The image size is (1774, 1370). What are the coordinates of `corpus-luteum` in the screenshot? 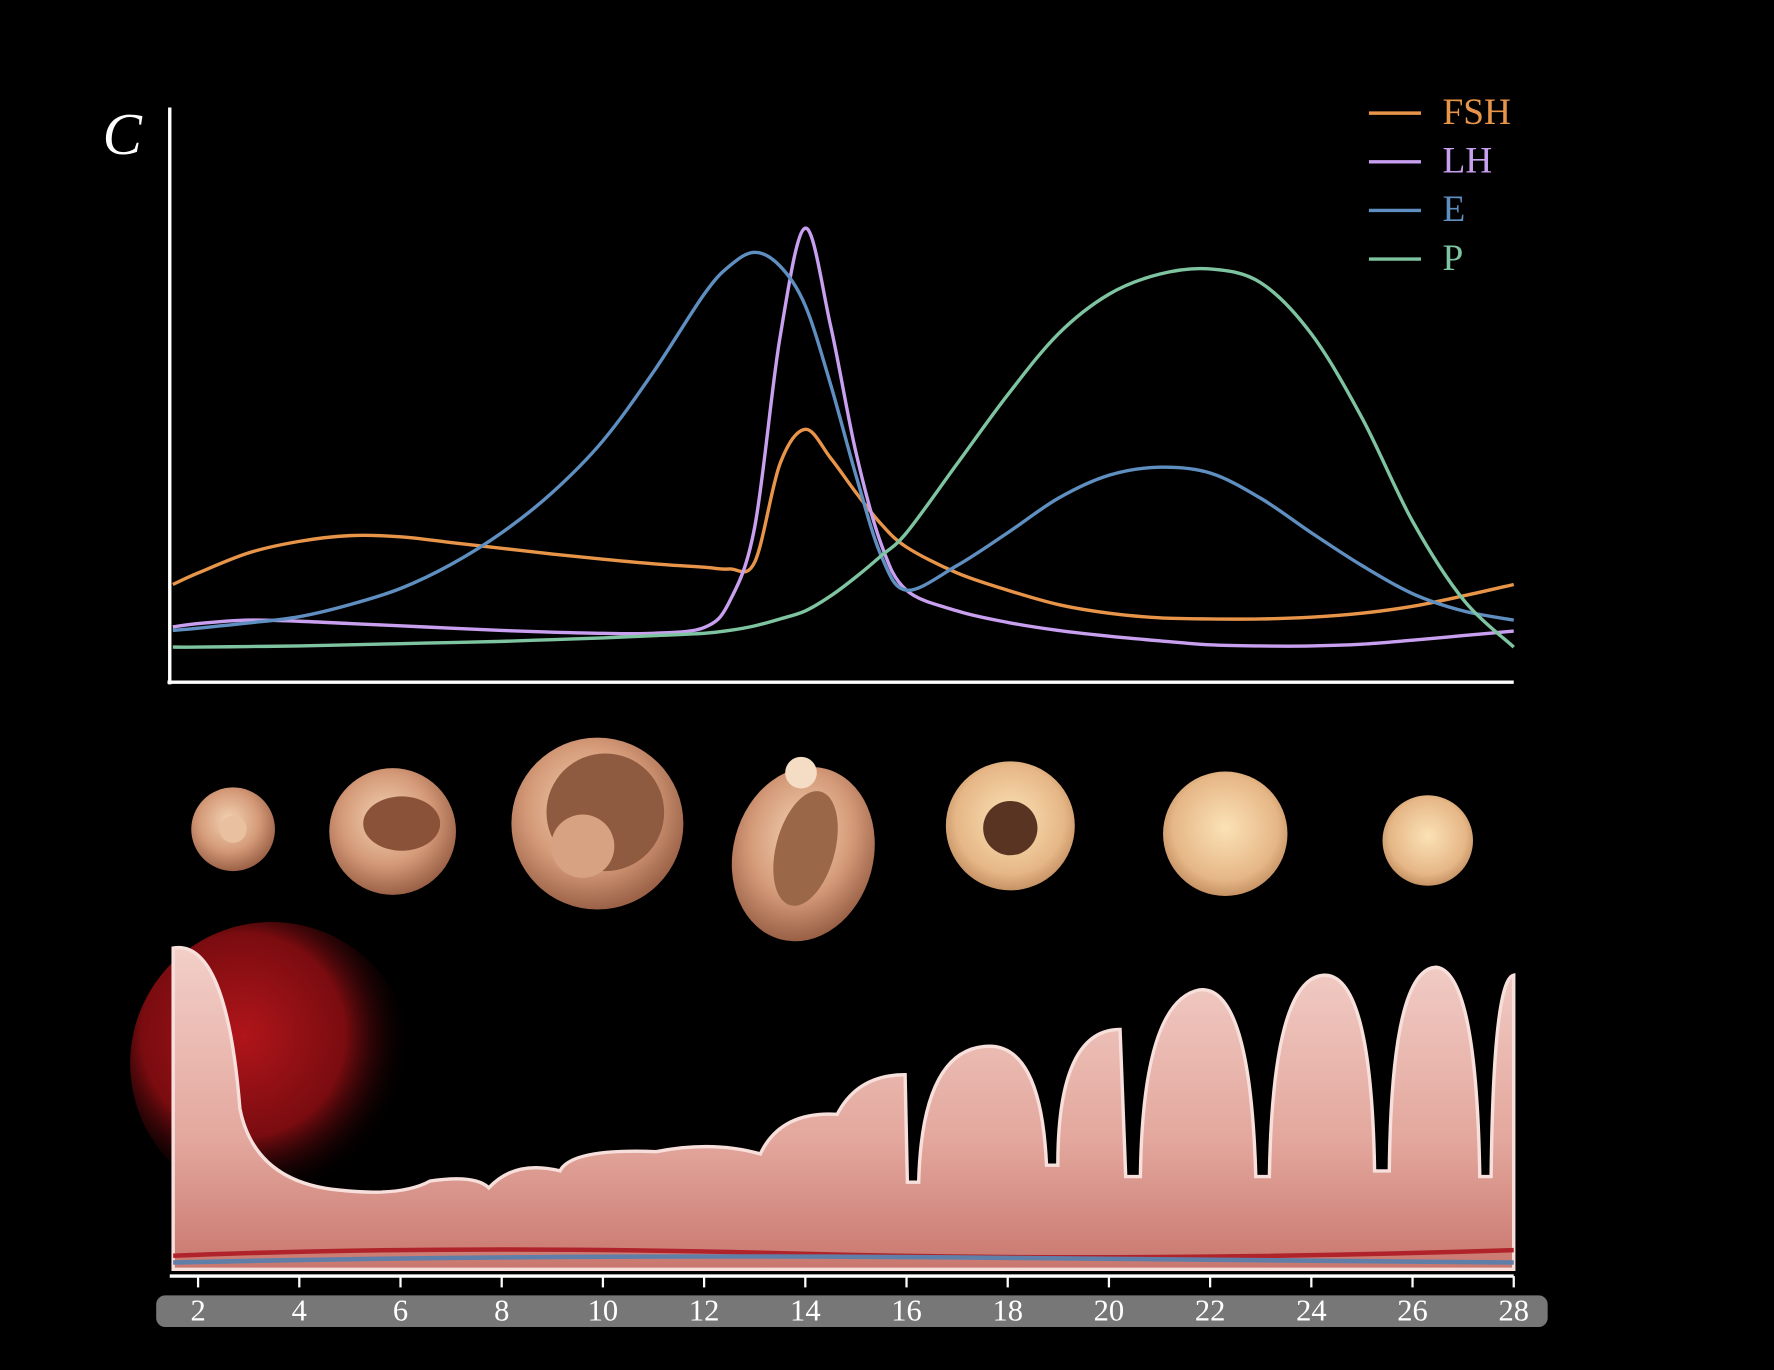 It's located at (1225, 833).